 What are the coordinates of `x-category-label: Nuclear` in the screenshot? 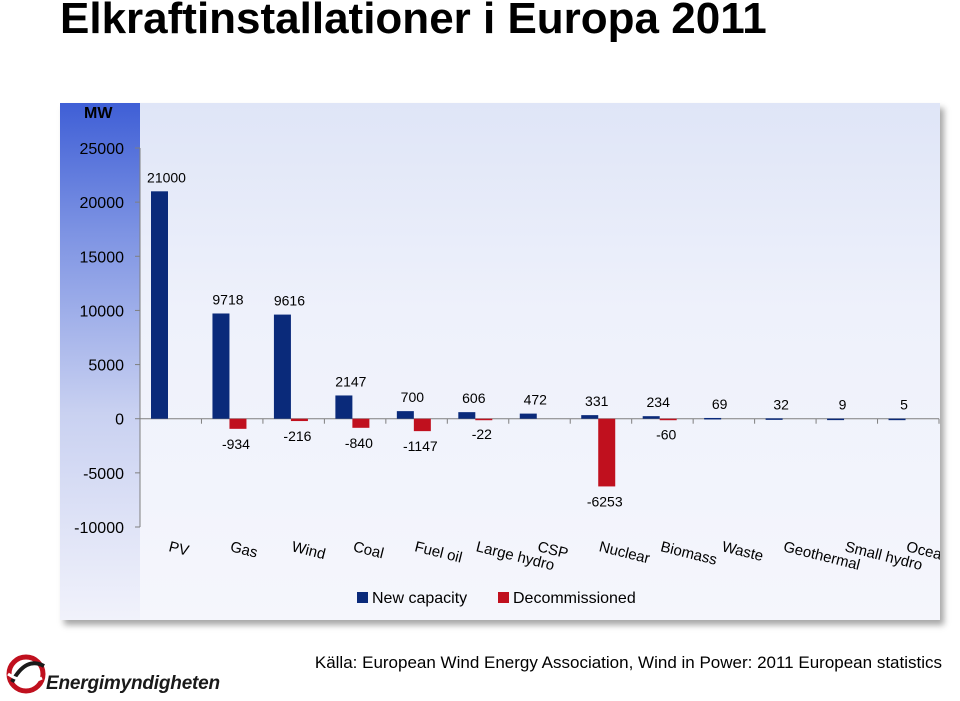 It's located at (624, 552).